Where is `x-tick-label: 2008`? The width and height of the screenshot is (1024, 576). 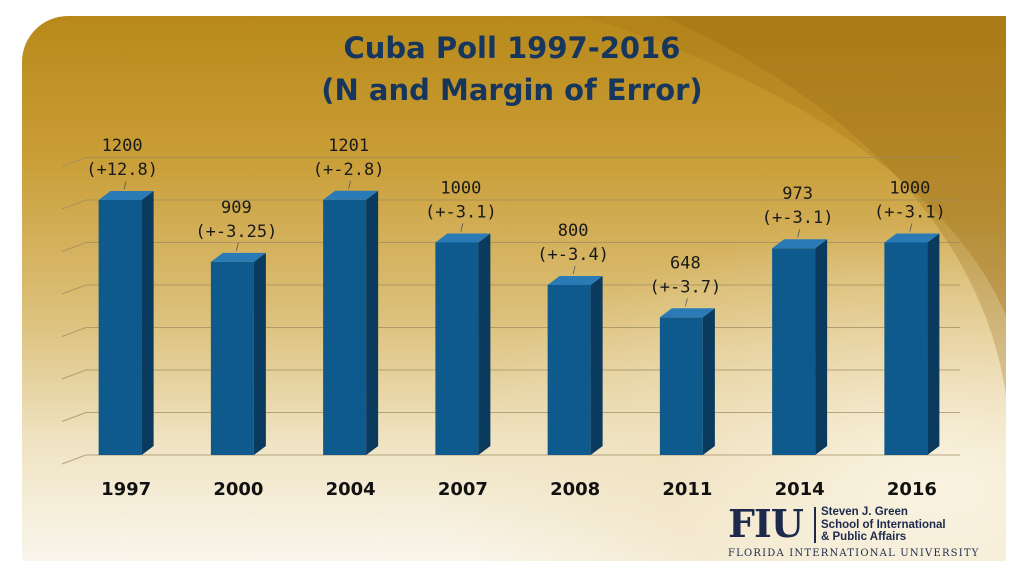
x-tick-label: 2008 is located at coordinates (575, 489).